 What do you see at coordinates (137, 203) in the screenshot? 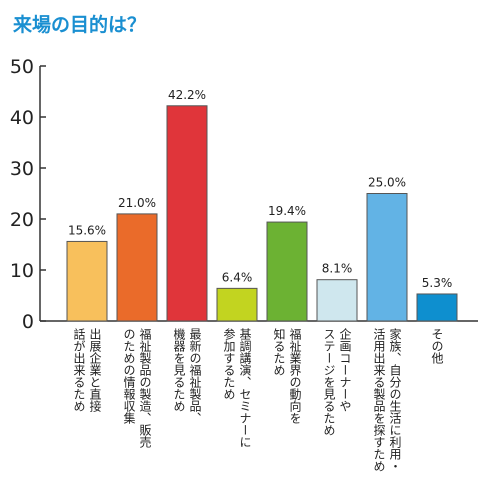
I see `data-label: 21.0%` at bounding box center [137, 203].